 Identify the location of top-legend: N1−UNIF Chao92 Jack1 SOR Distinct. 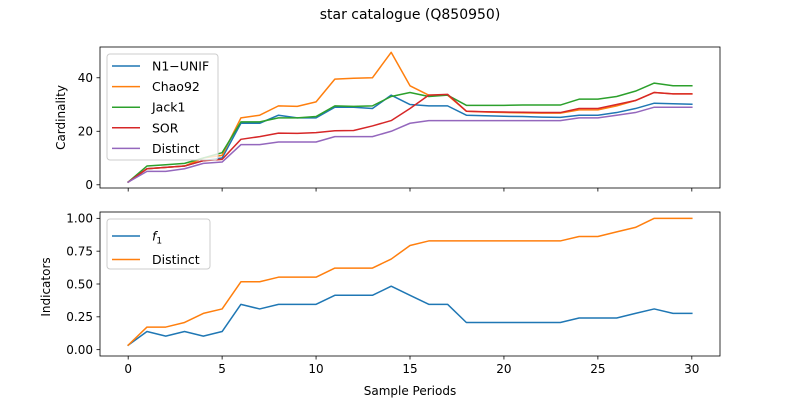
(162, 107).